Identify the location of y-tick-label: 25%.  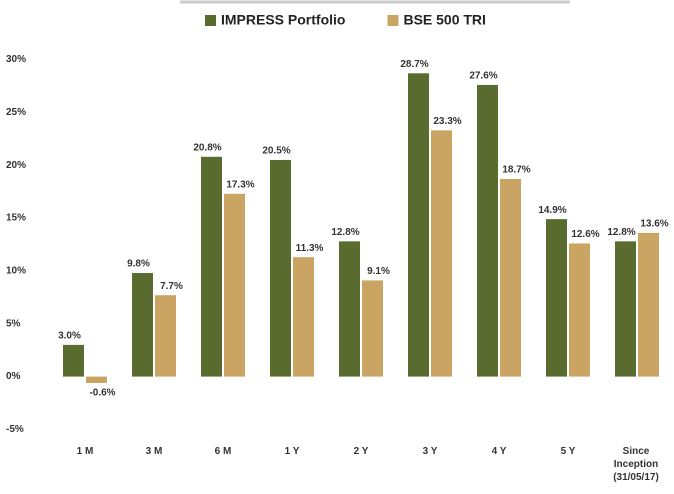
(16, 112).